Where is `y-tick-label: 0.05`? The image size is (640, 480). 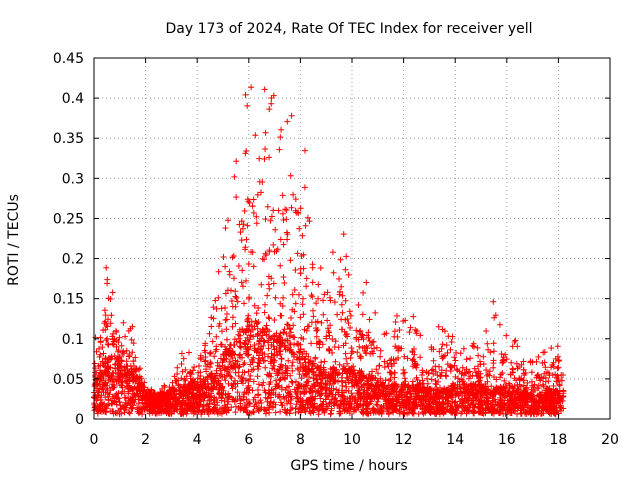
y-tick-label: 0.05 is located at coordinates (68, 380).